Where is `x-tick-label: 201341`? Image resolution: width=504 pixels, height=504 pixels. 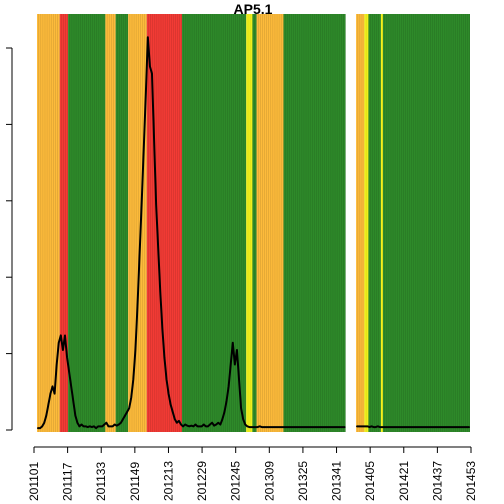
x-tick-label: 201341 is located at coordinates (337, 481).